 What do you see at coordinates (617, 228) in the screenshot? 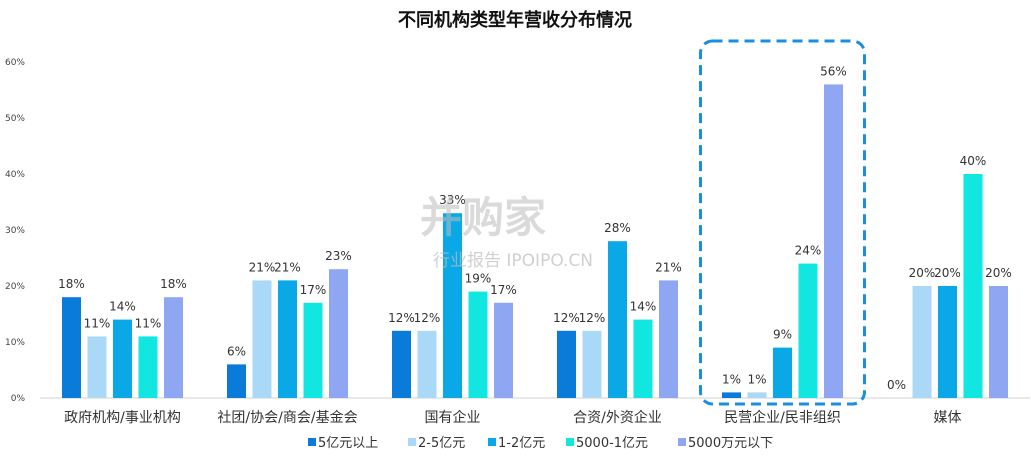
I see `data-label: 28%` at bounding box center [617, 228].